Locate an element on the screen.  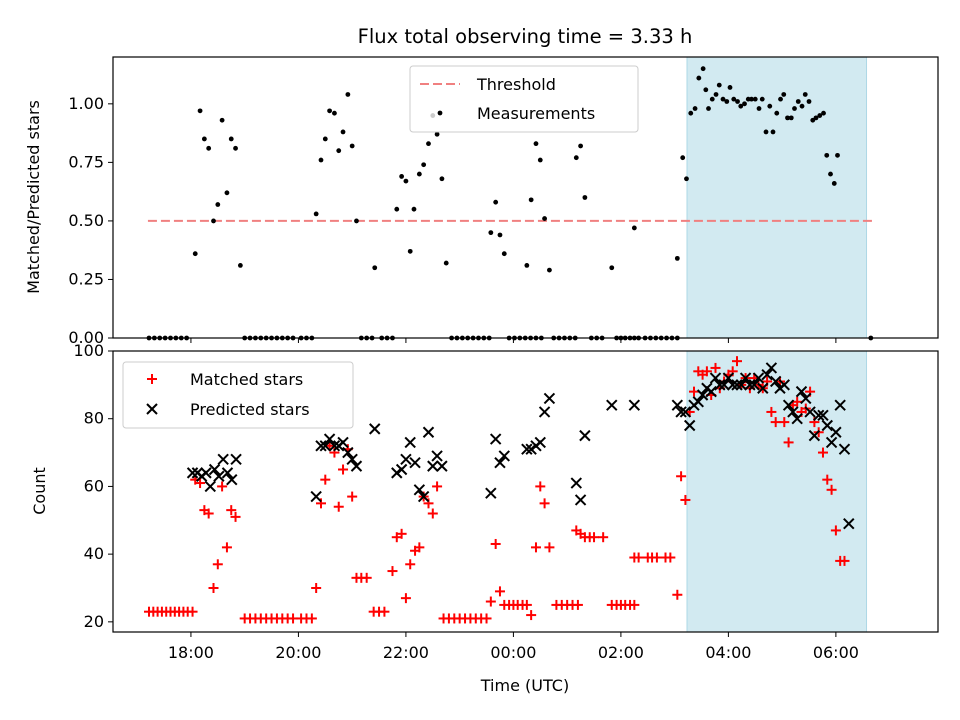
legend-plus-marker is located at coordinates (152, 379).